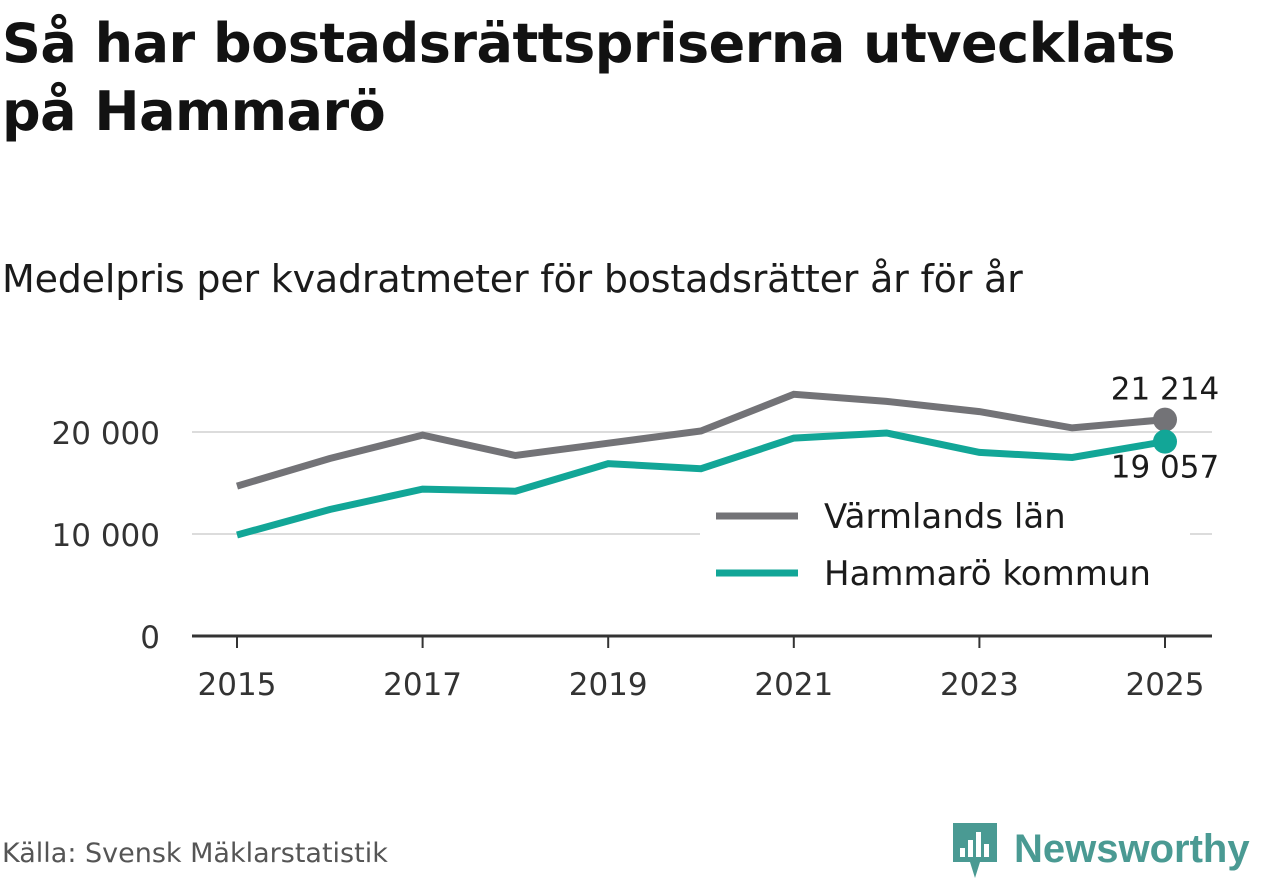 This screenshot has width=1262, height=880. What do you see at coordinates (975, 850) in the screenshot?
I see `newsworthy-logo-icon` at bounding box center [975, 850].